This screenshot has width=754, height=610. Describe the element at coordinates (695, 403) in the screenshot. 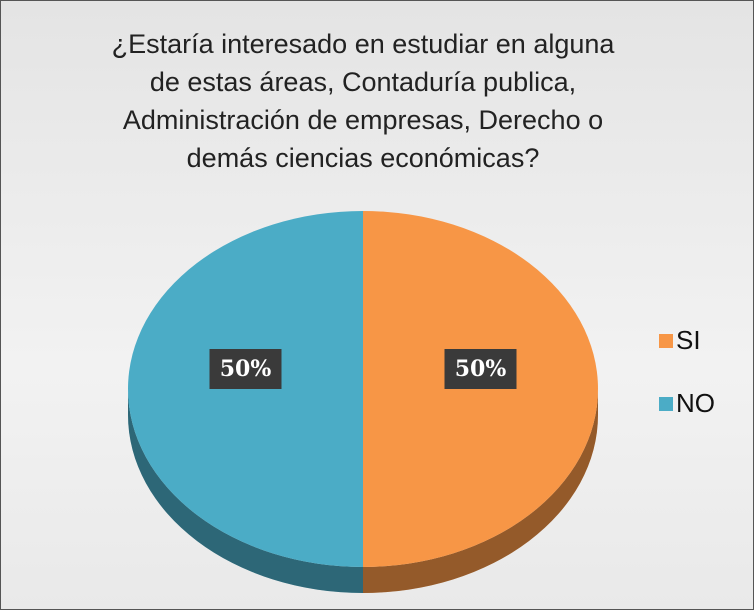

I see `legend-label: NO` at that location.